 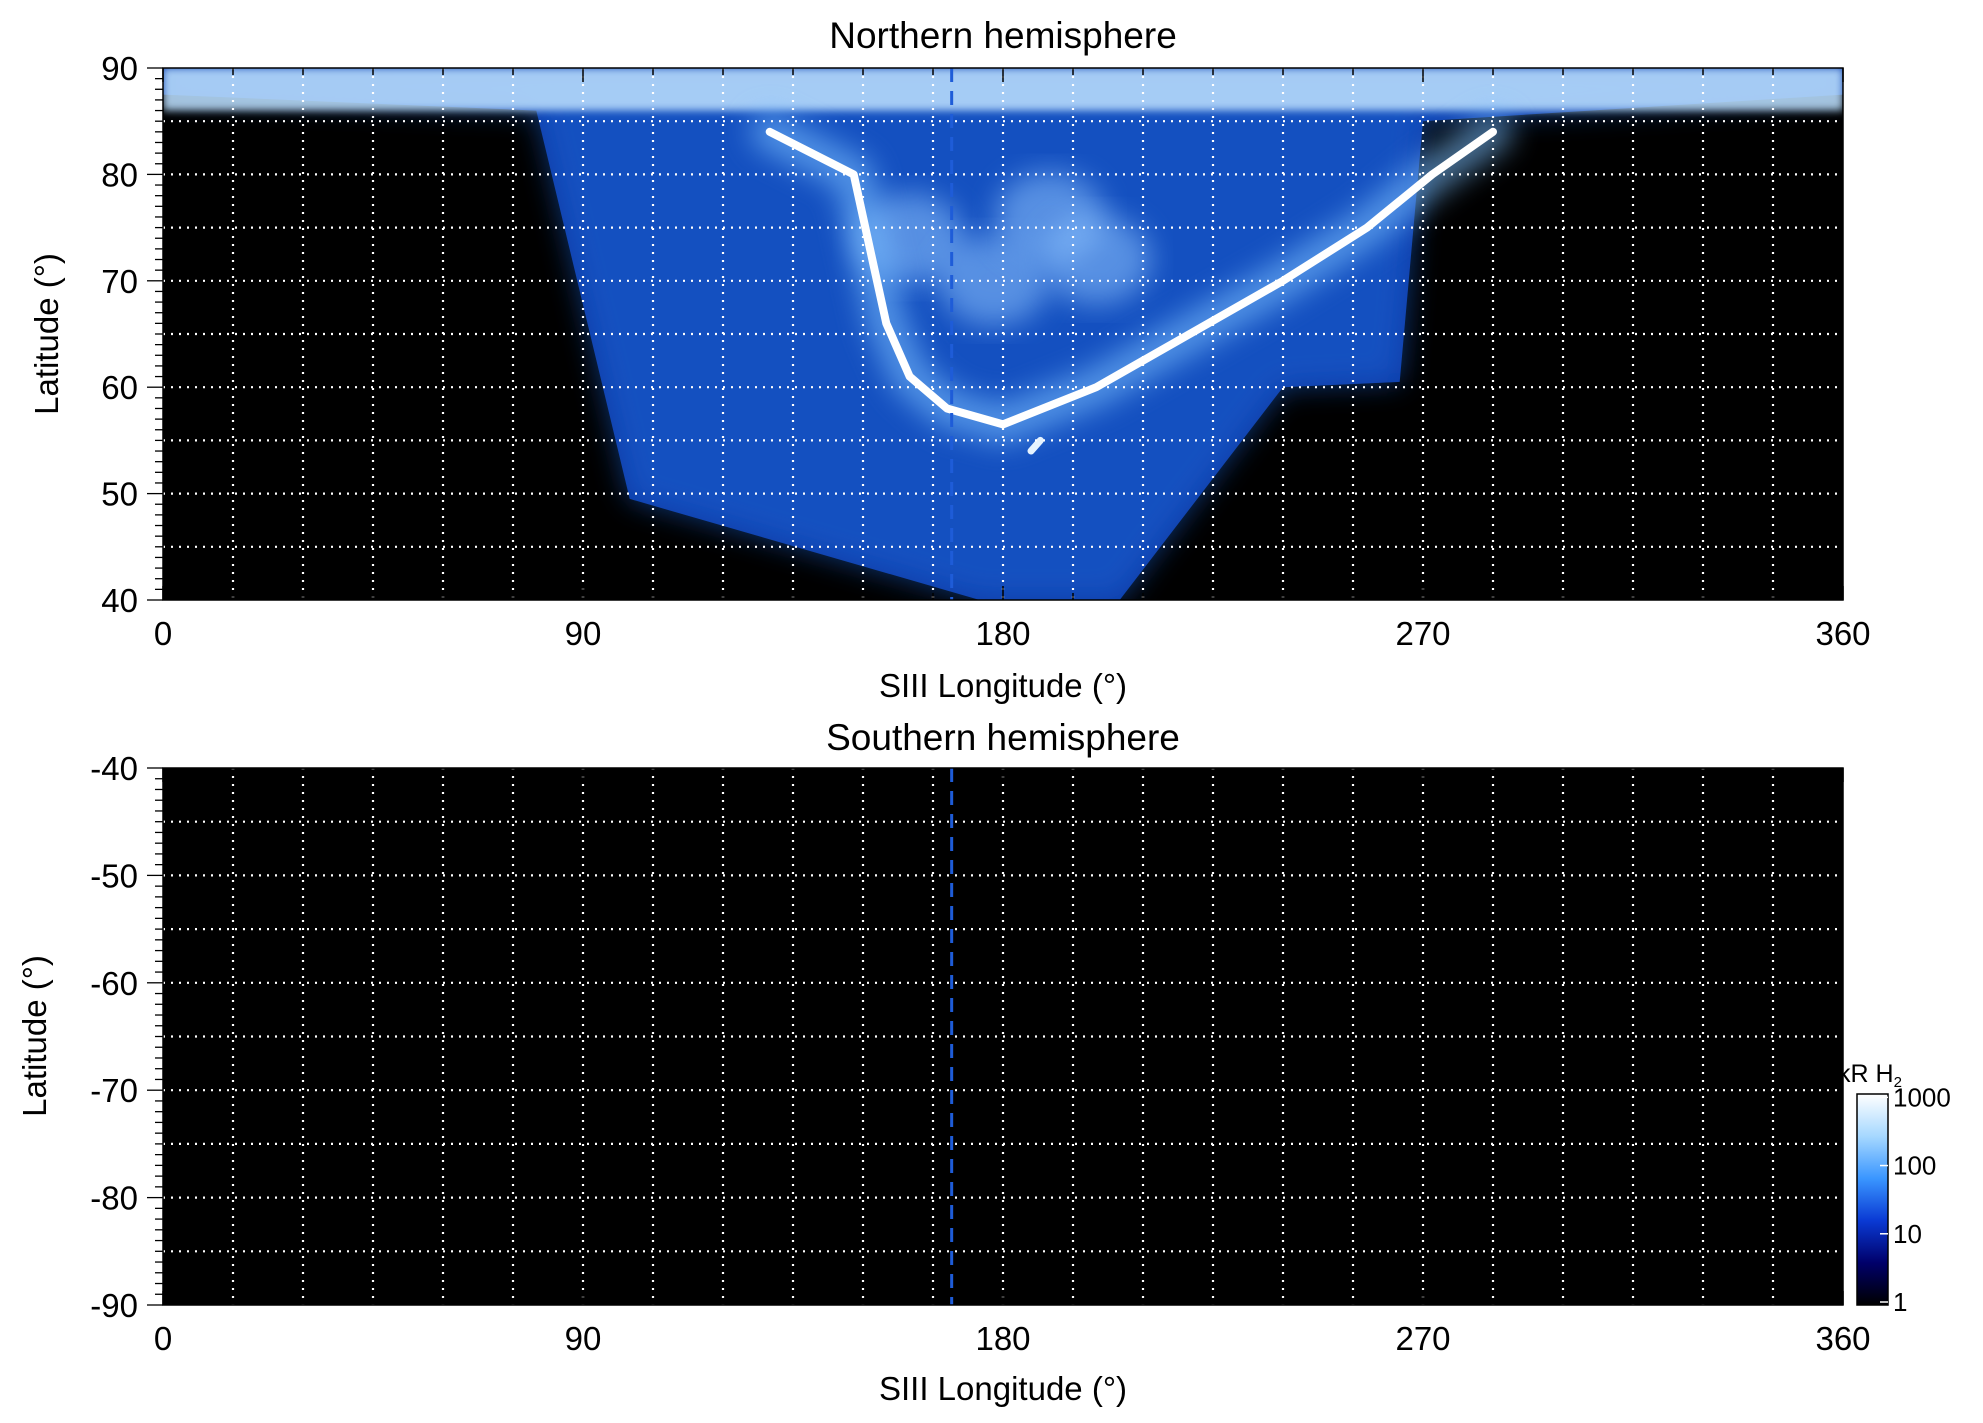 What do you see at coordinates (114, 768) in the screenshot?
I see `y-tick-label: -40` at bounding box center [114, 768].